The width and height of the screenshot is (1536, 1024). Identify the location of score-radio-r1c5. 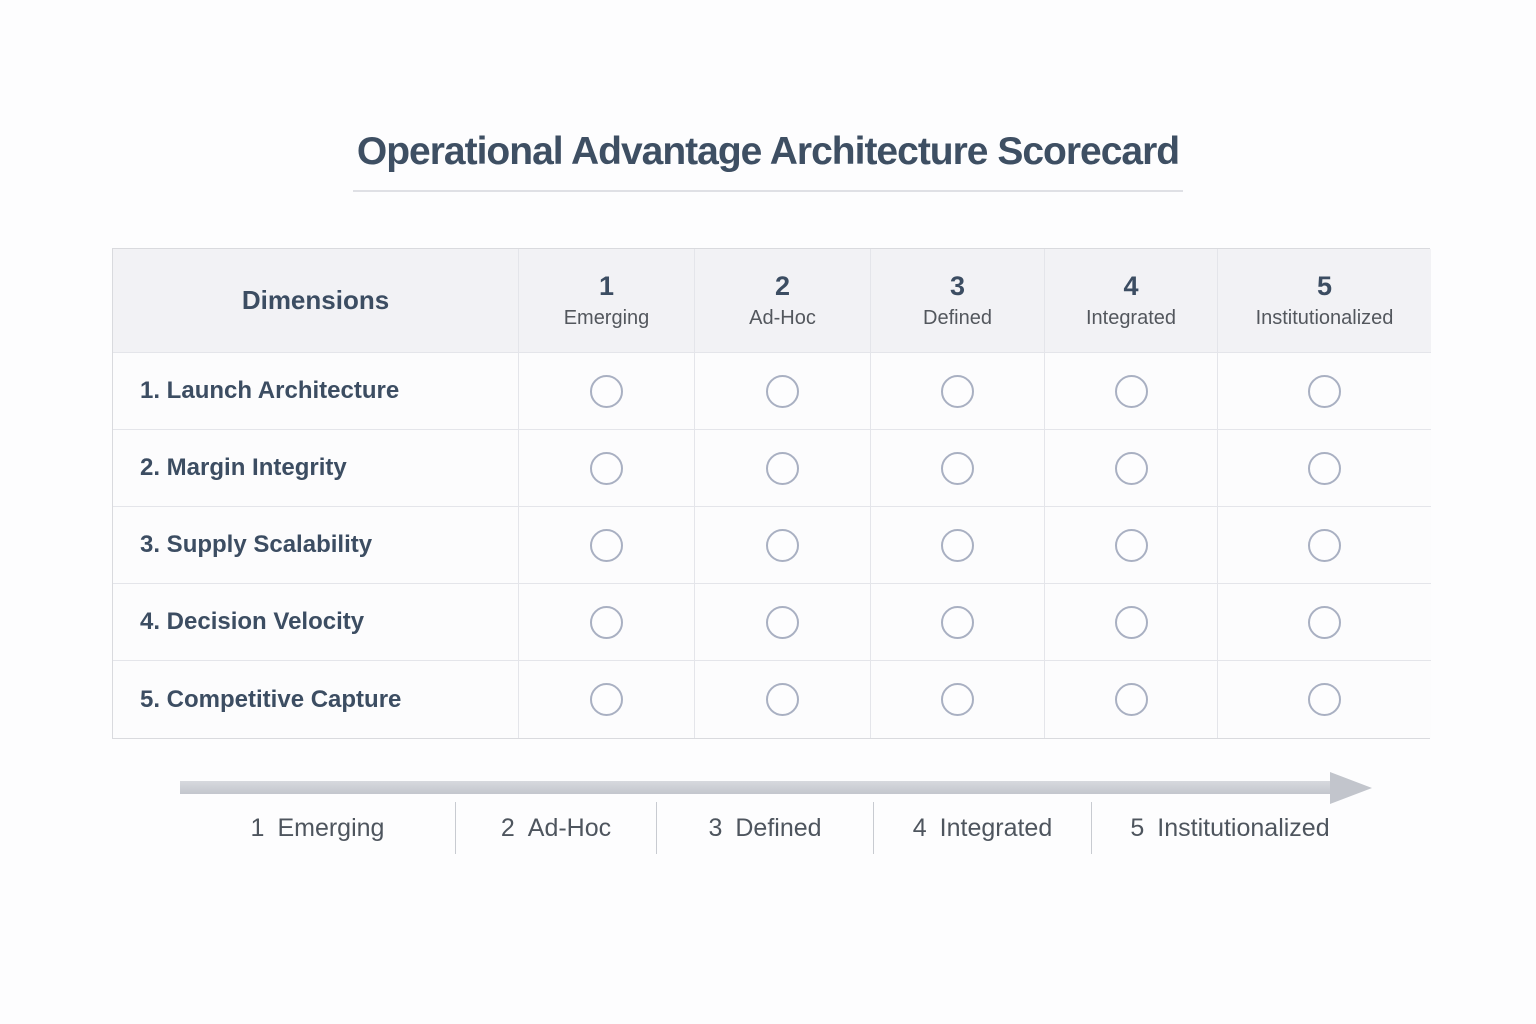
(1324, 391).